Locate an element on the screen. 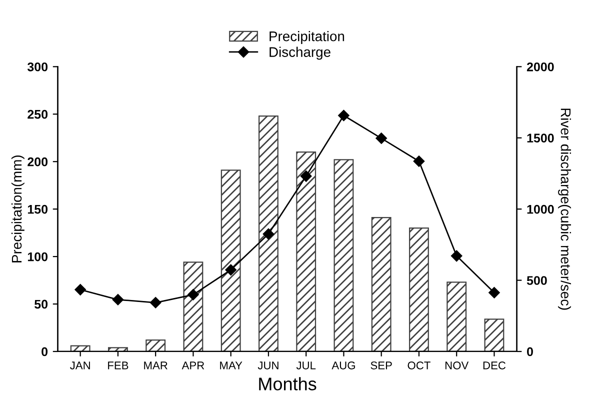 The height and width of the screenshot is (404, 608). x-tick-label: MAY is located at coordinates (231, 366).